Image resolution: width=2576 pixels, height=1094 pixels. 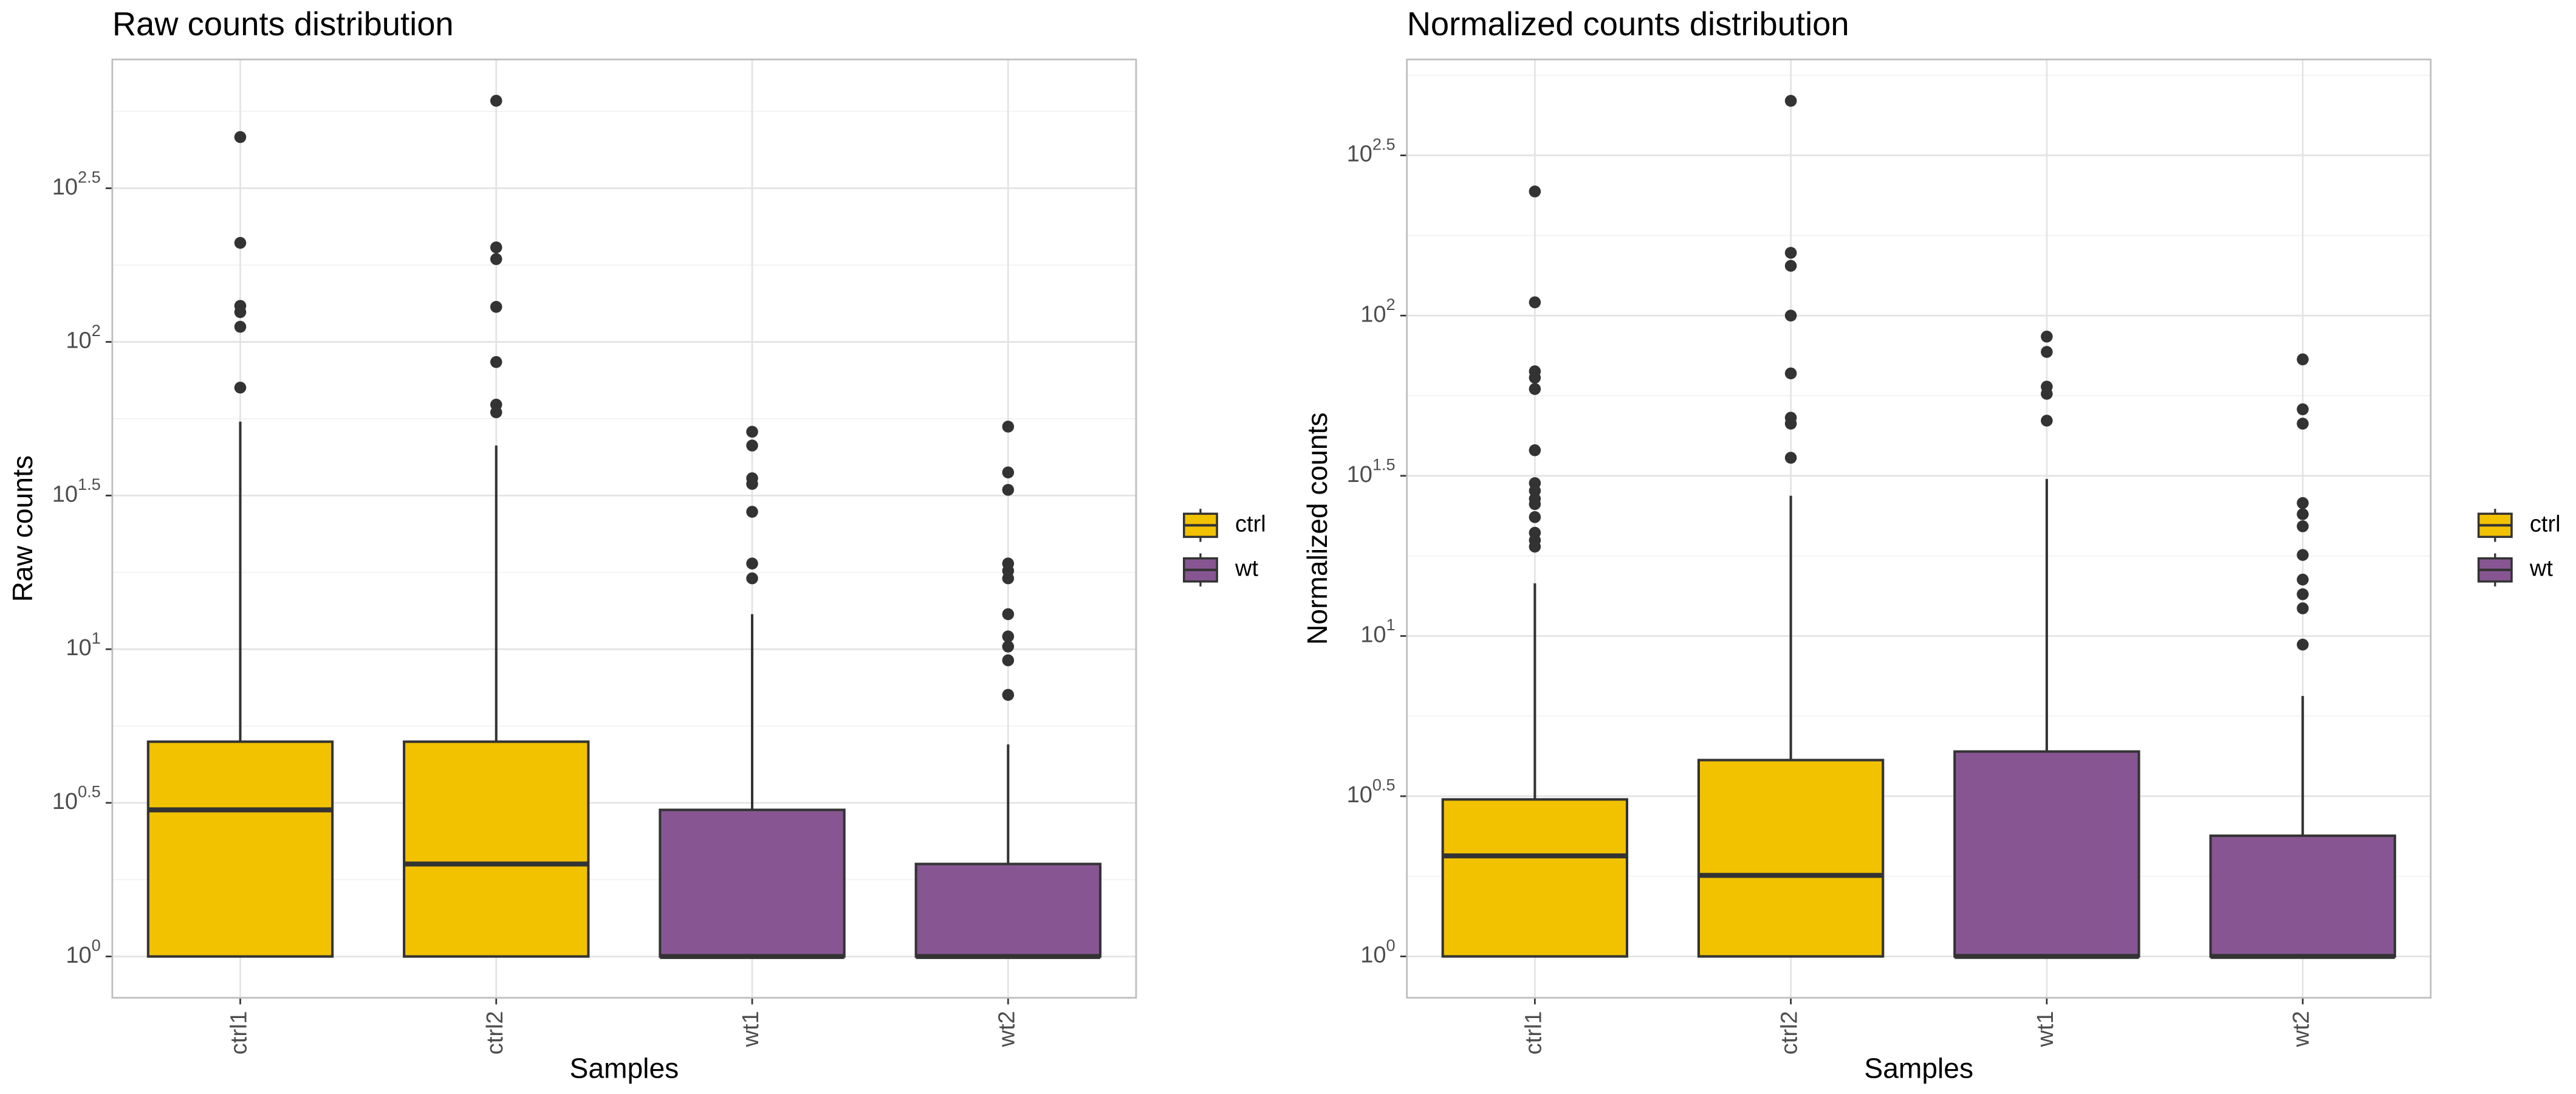 What do you see at coordinates (1384, 144) in the screenshot?
I see `tick-exponent: 2.5` at bounding box center [1384, 144].